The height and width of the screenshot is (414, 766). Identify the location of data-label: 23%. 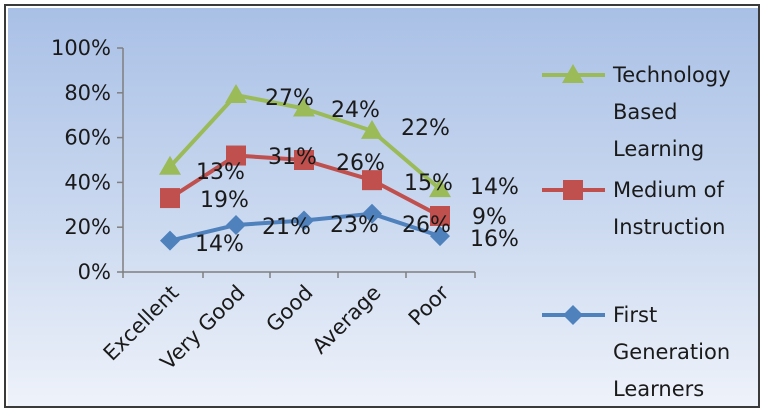
(354, 225).